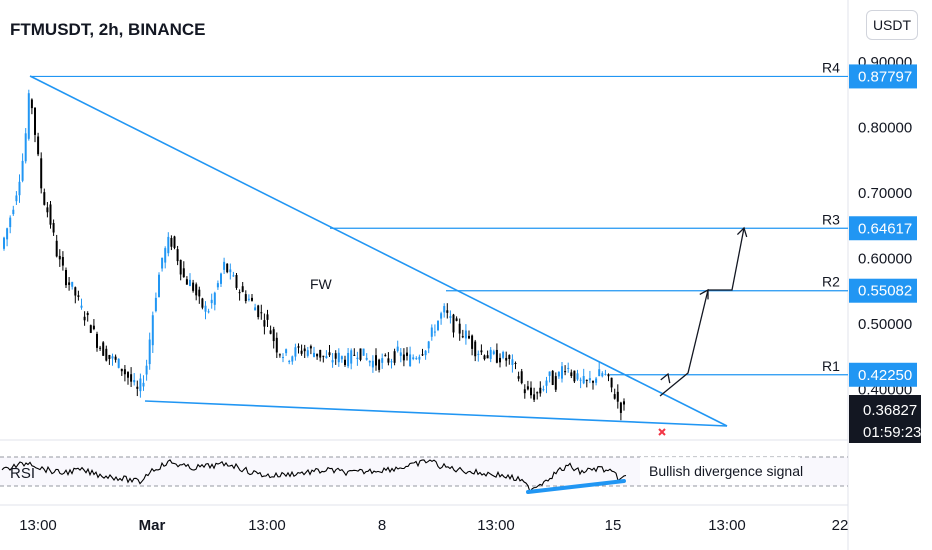  I want to click on price-tick-label: 0.70000, so click(885, 193).